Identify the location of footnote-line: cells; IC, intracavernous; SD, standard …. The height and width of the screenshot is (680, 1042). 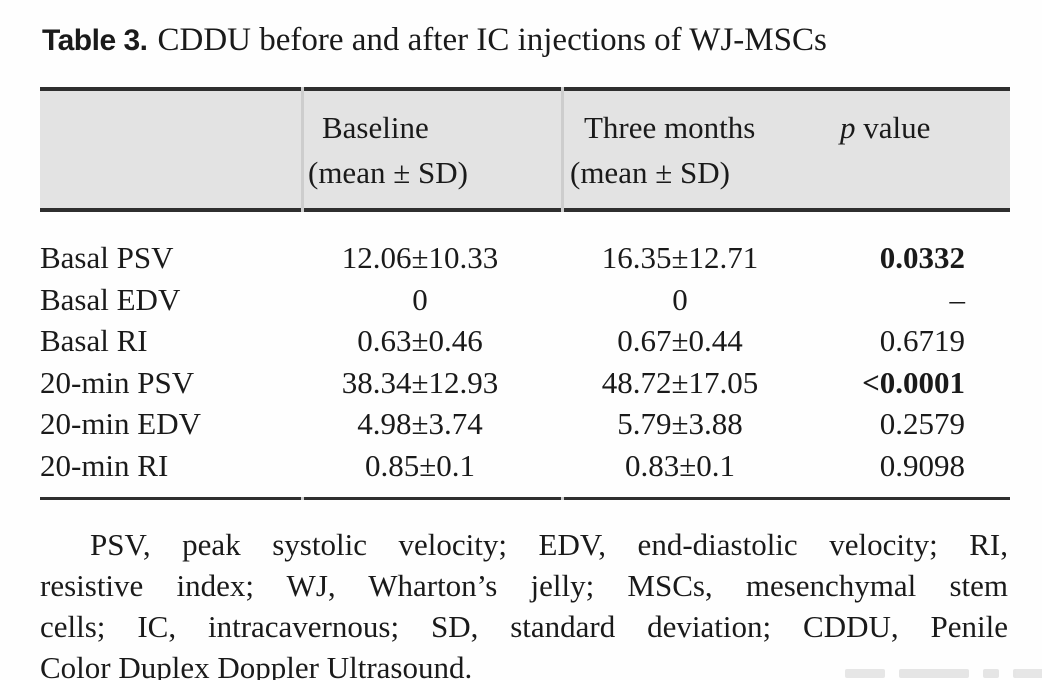
(524, 626).